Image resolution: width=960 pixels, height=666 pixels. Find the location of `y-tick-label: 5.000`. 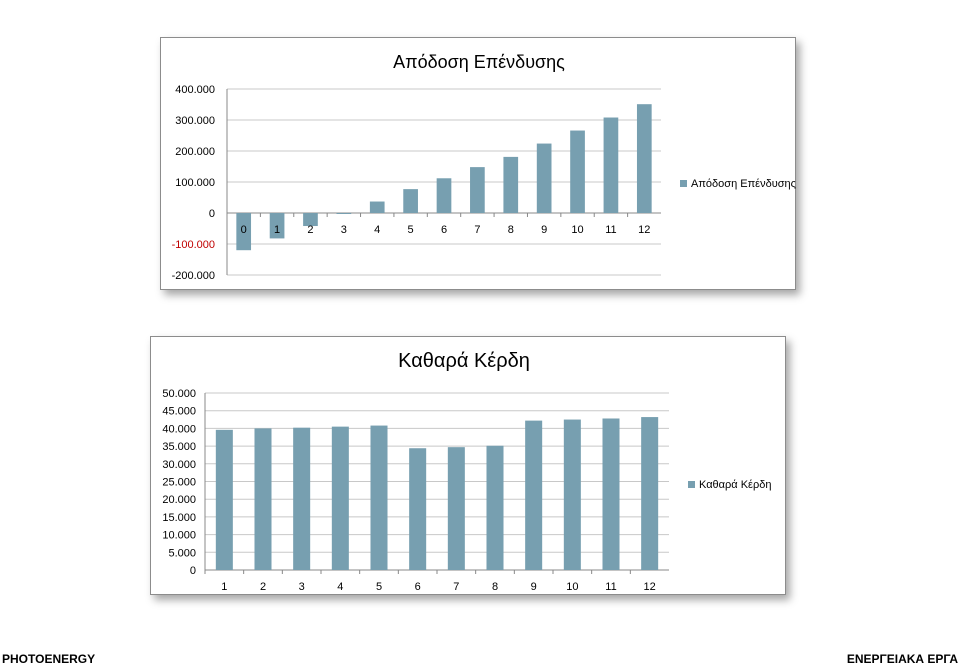

y-tick-label: 5.000 is located at coordinates (182, 553).